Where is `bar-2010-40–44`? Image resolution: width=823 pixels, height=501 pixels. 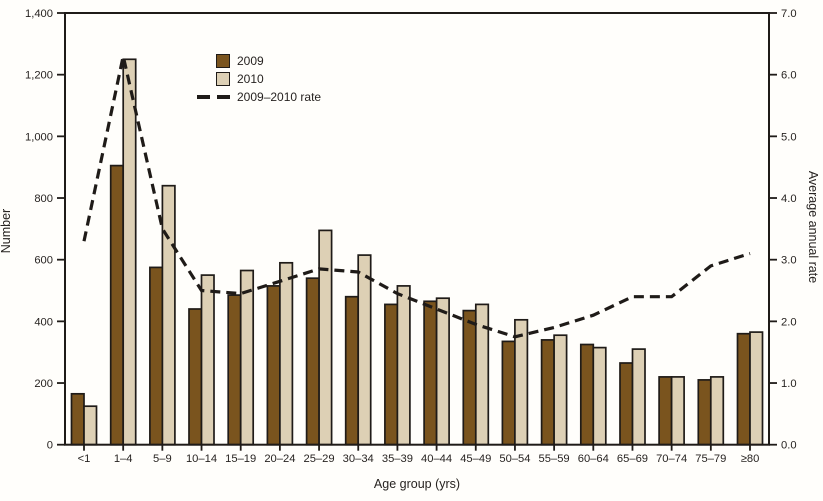 bar-2010-40–44 is located at coordinates (442, 371).